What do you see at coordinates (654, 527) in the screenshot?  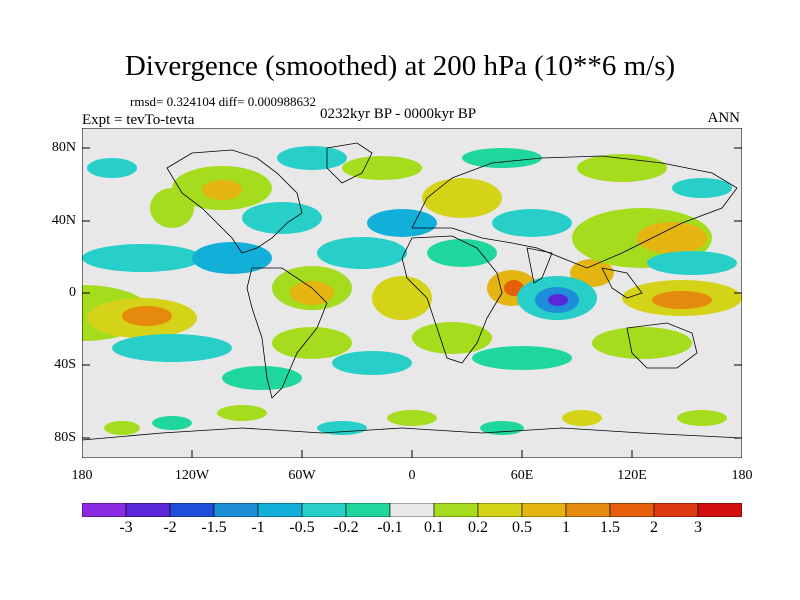 I see `colorbar-tick-label: 2` at bounding box center [654, 527].